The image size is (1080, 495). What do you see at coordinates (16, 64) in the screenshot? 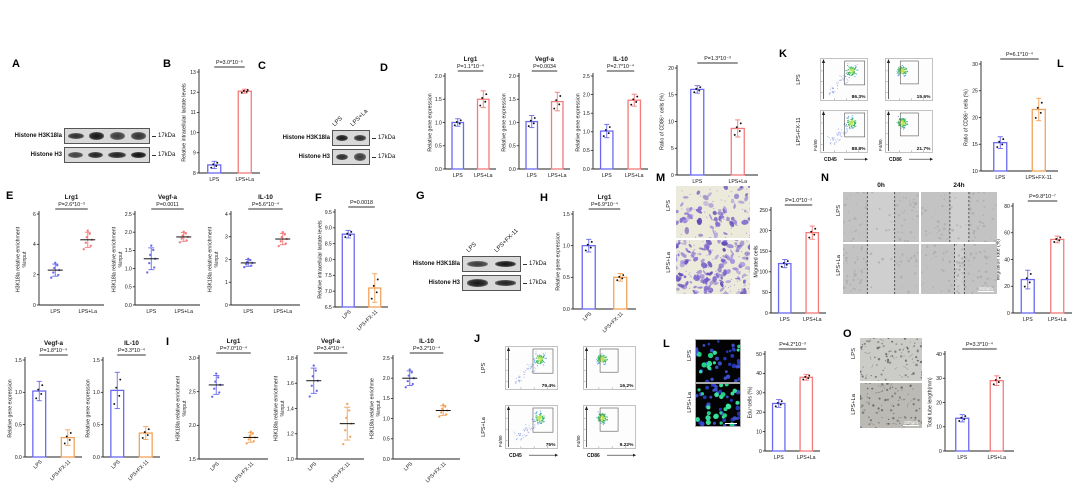
I see `panel-letter-a: A` at bounding box center [16, 64].